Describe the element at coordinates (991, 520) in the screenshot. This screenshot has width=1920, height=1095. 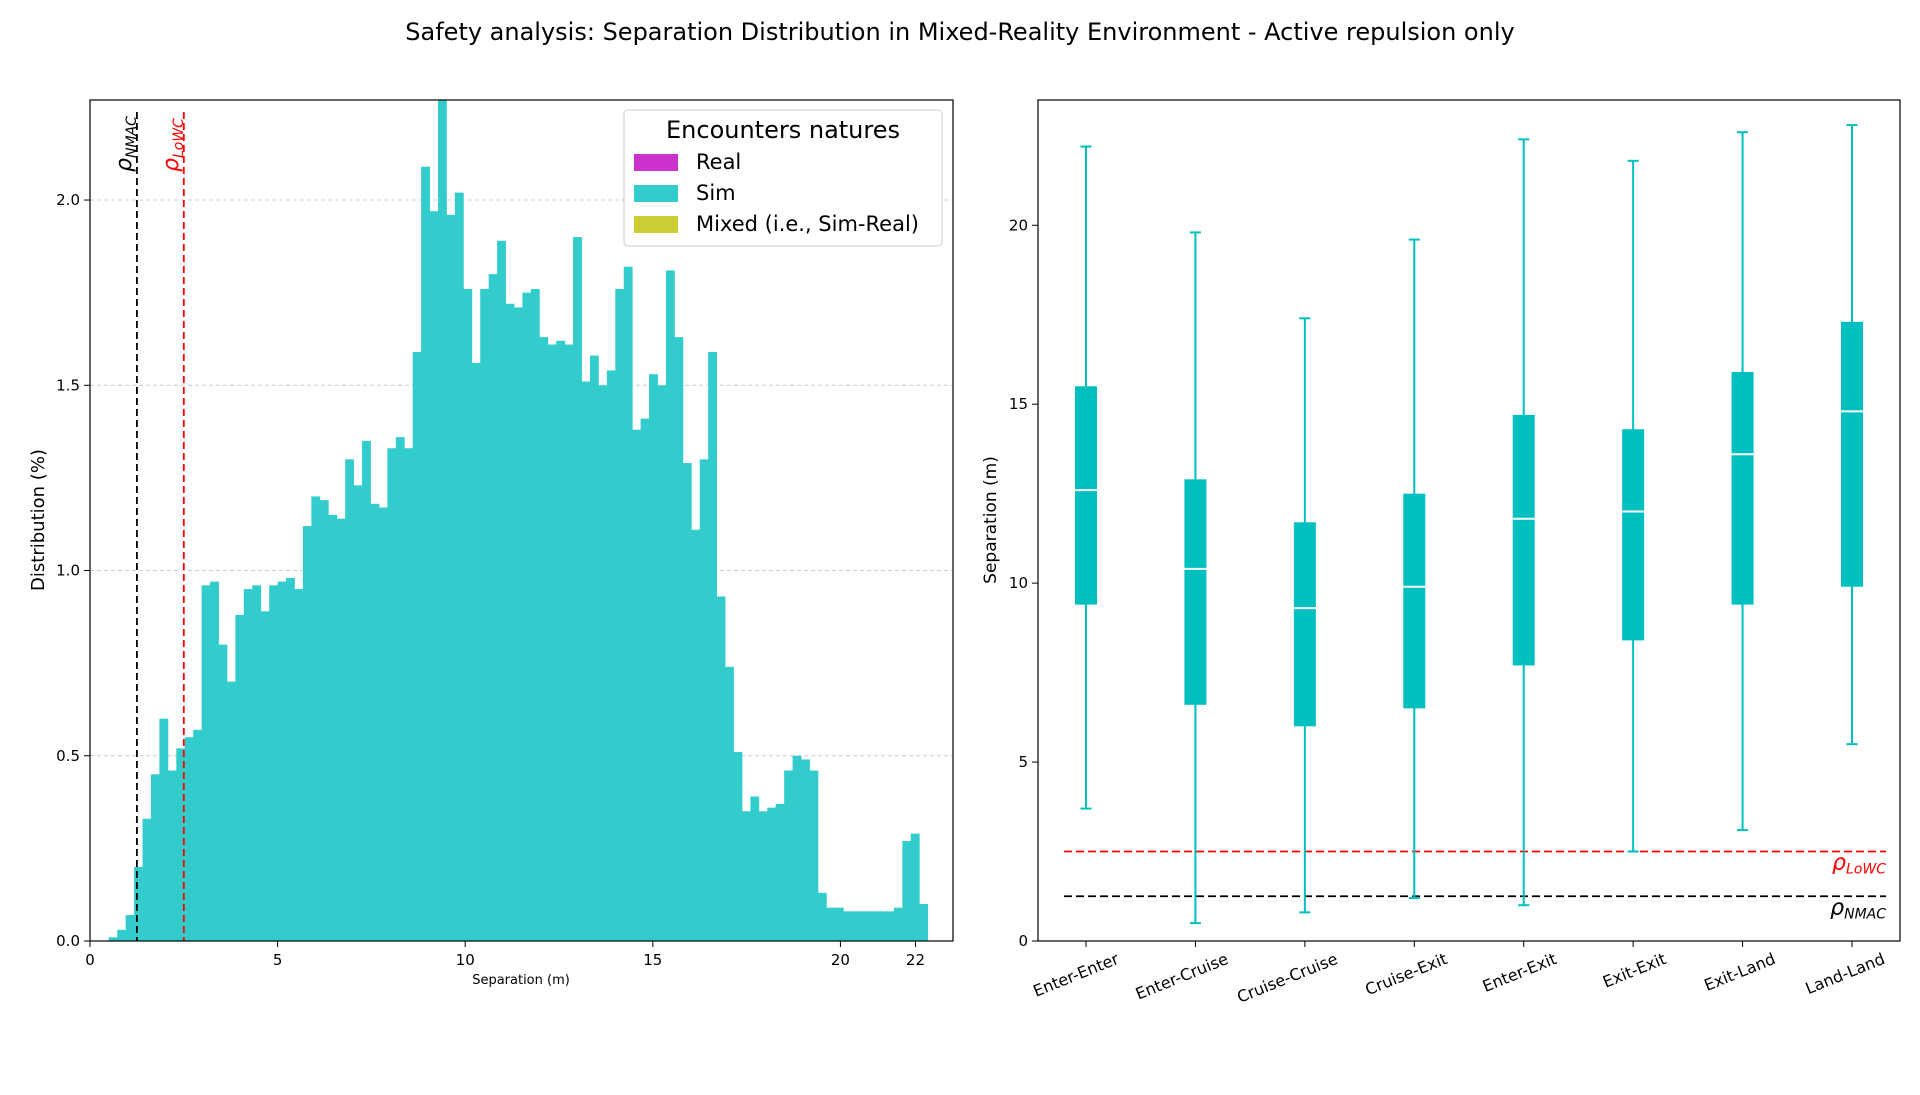
I see `boxplot-y-axis-label: Separation (m)` at that location.